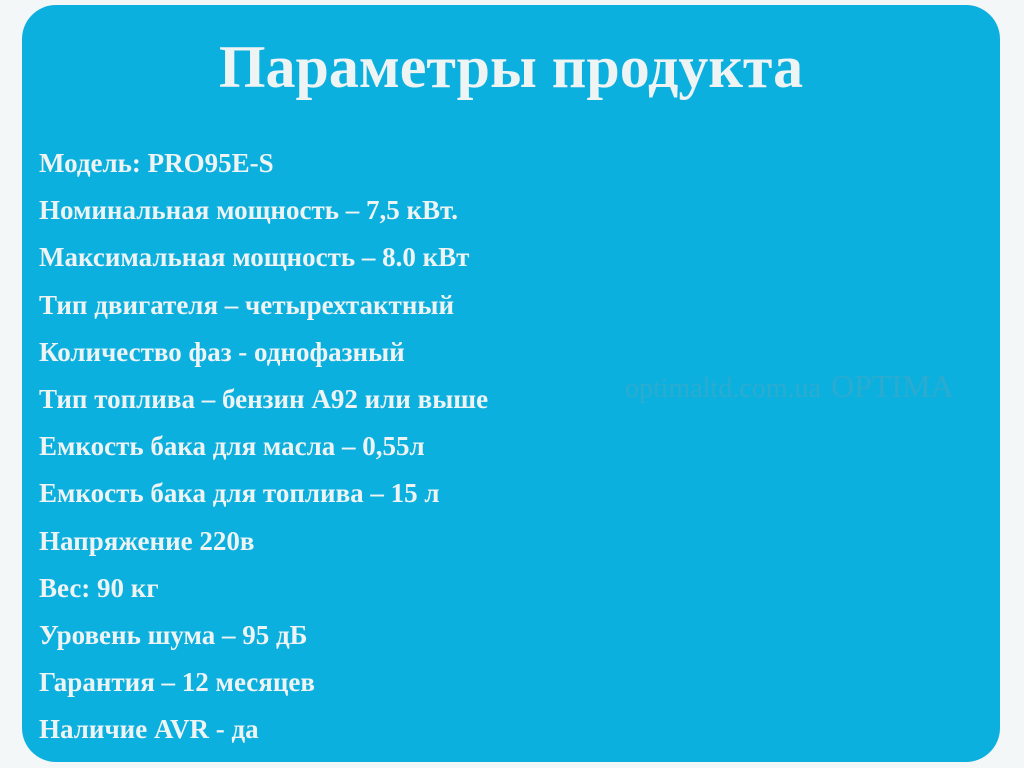 This screenshot has height=768, width=1024. What do you see at coordinates (254, 257) in the screenshot?
I see `spec-item: Максимальная мощность – 8.0 кВт` at bounding box center [254, 257].